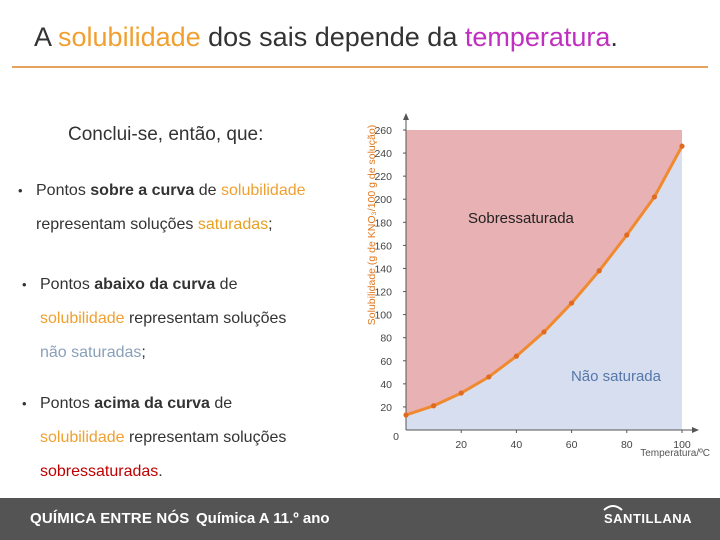 This screenshot has height=540, width=720. I want to click on title-highlight-solubilidade: solubilidade, so click(129, 37).